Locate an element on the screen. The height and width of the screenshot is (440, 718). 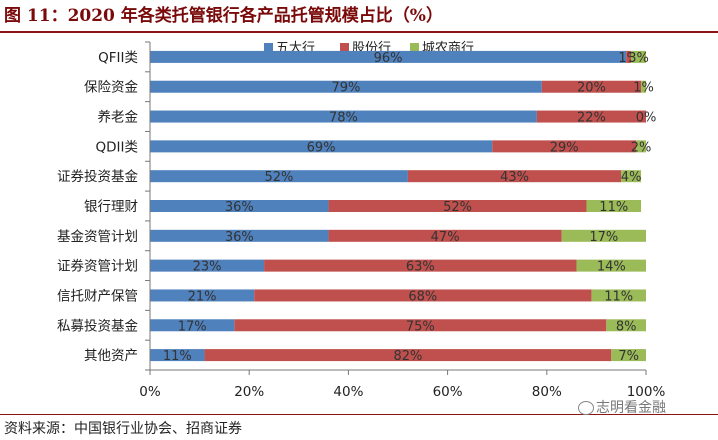
data-label-2-9: 8% is located at coordinates (626, 326).